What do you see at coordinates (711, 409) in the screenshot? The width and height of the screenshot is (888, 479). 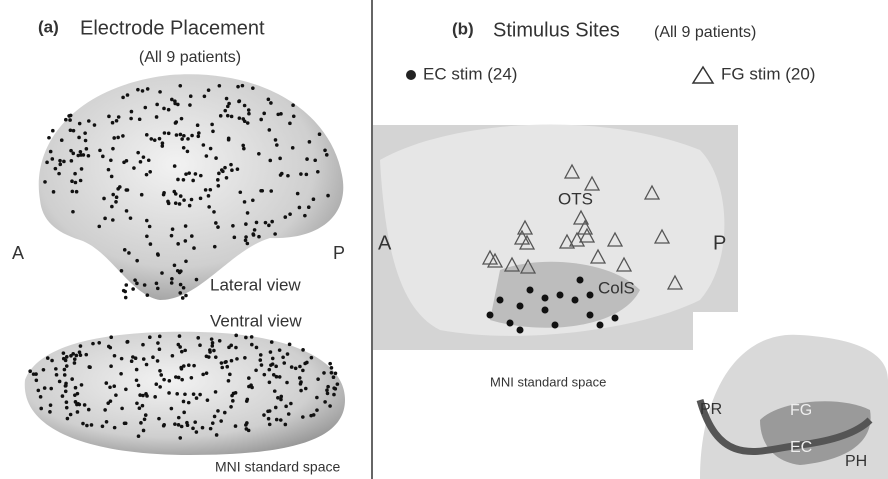 I see `inset-label: PR` at bounding box center [711, 409].